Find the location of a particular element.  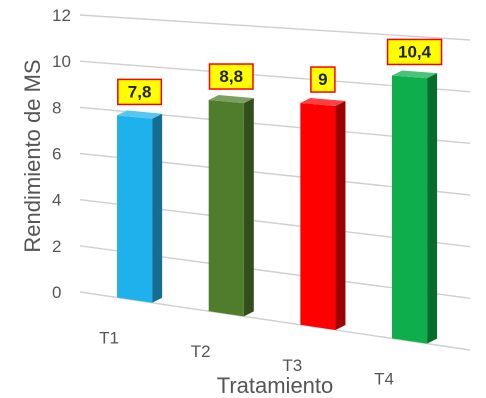

data-label-t3: 9 is located at coordinates (323, 79).